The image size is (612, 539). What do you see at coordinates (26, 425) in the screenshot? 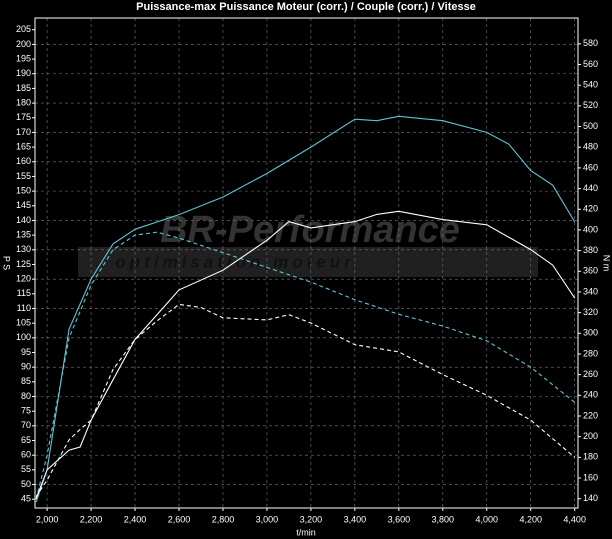
I see `y-tick-label: 70` at bounding box center [26, 425].